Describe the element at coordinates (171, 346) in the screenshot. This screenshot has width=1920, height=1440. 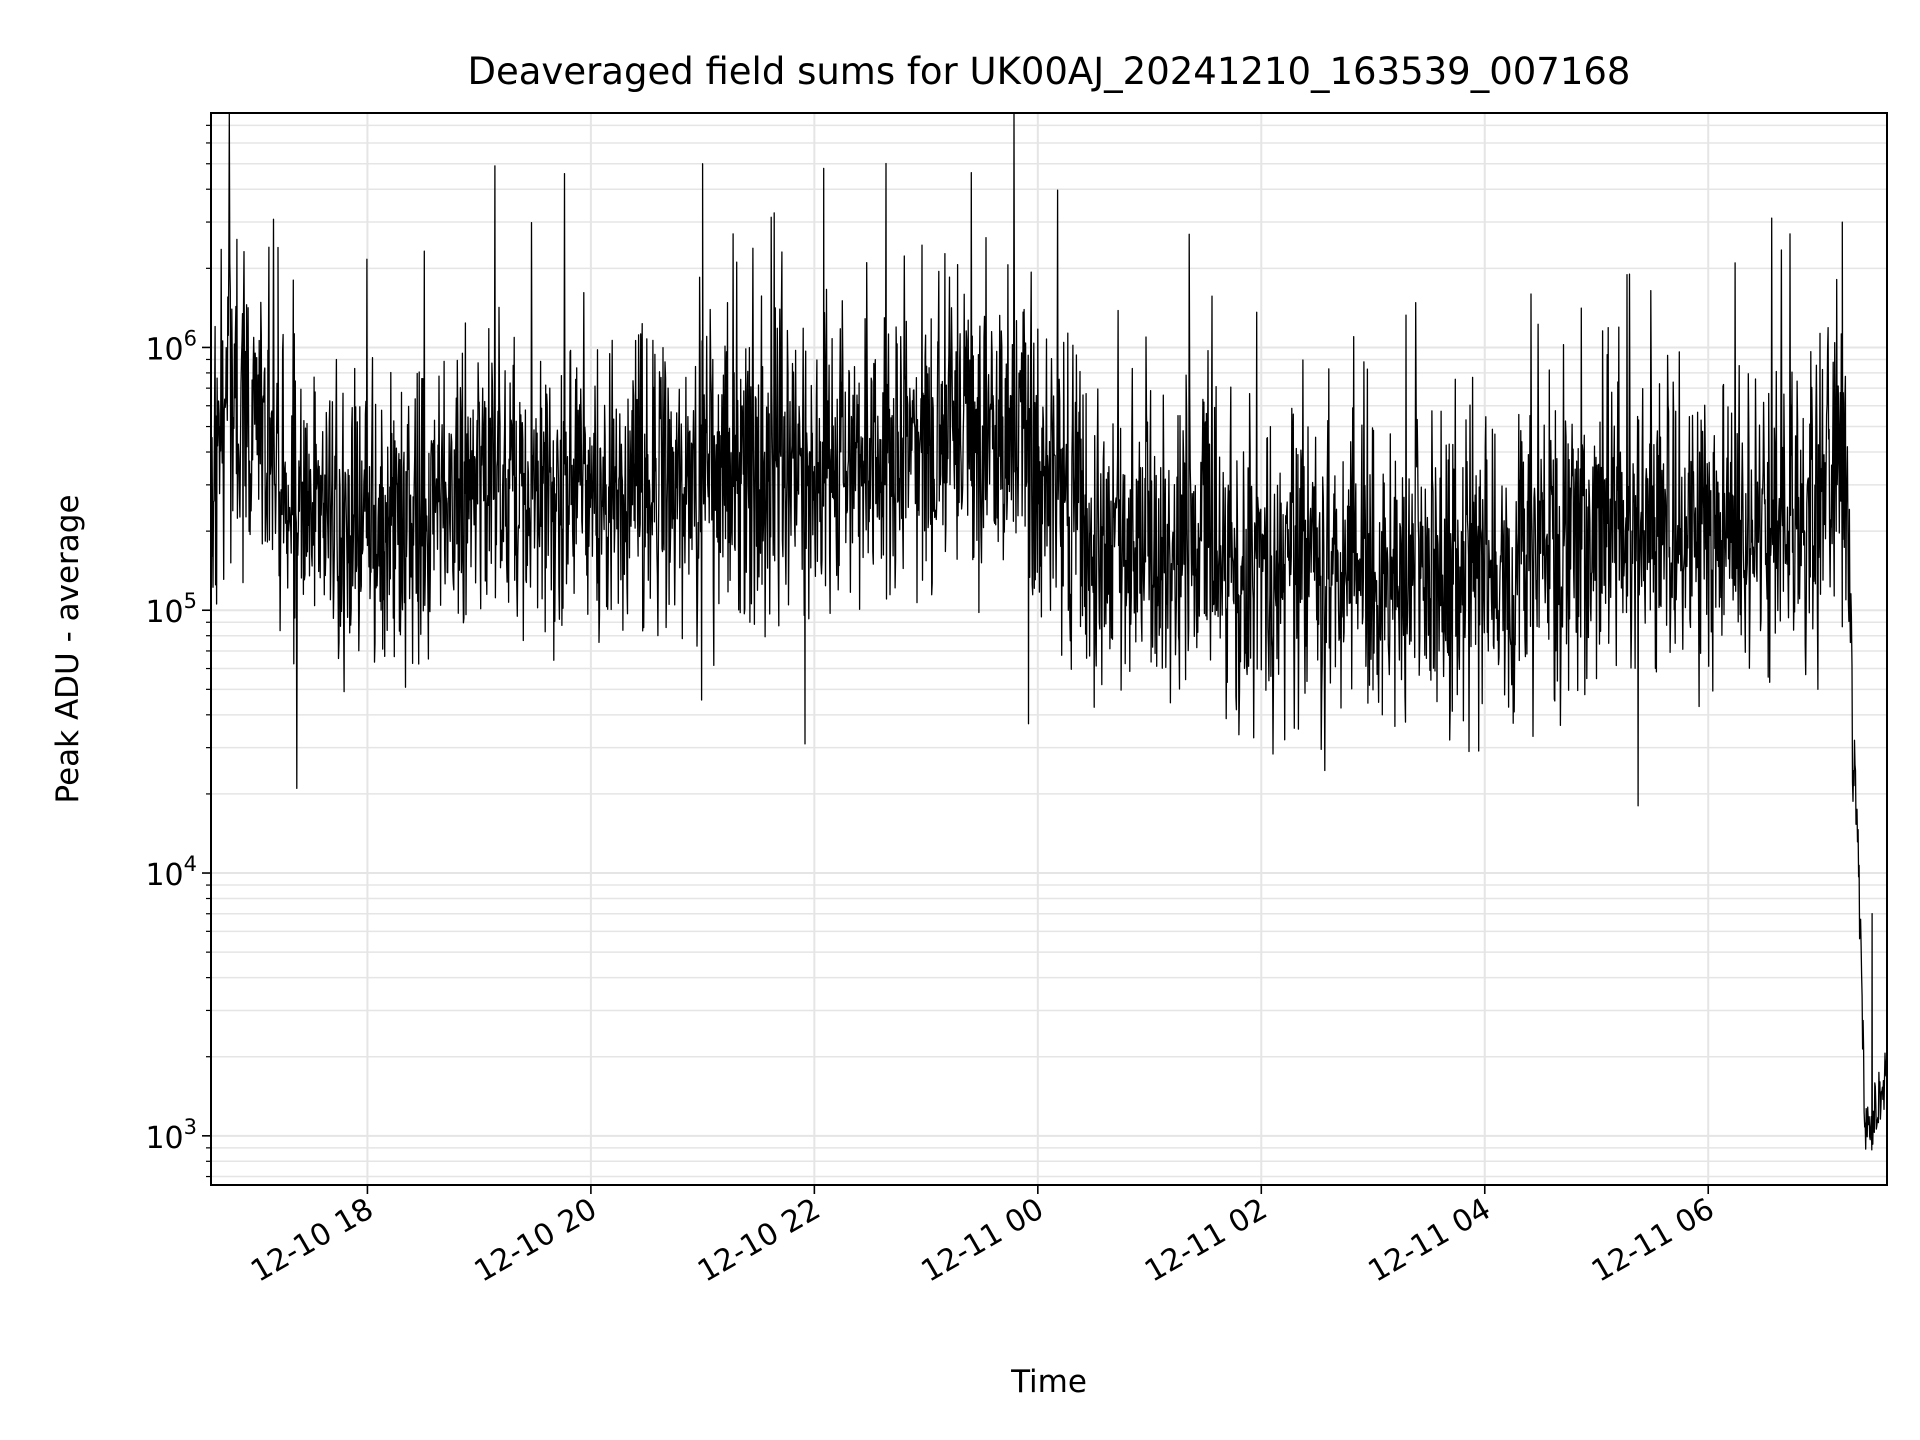
I see `y-tick-label: 10⁶` at that location.